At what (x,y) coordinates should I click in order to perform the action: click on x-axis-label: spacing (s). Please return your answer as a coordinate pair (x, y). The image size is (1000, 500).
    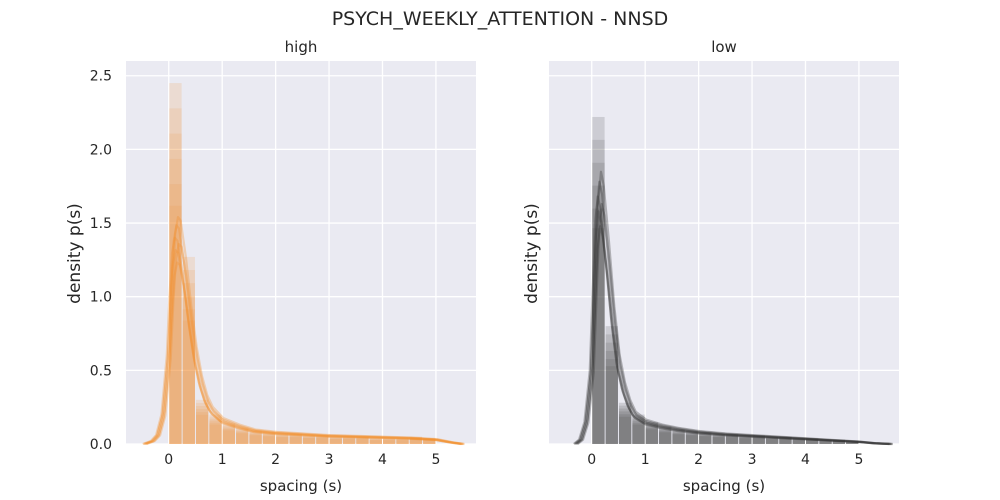
    Looking at the image, I should click on (301, 486).